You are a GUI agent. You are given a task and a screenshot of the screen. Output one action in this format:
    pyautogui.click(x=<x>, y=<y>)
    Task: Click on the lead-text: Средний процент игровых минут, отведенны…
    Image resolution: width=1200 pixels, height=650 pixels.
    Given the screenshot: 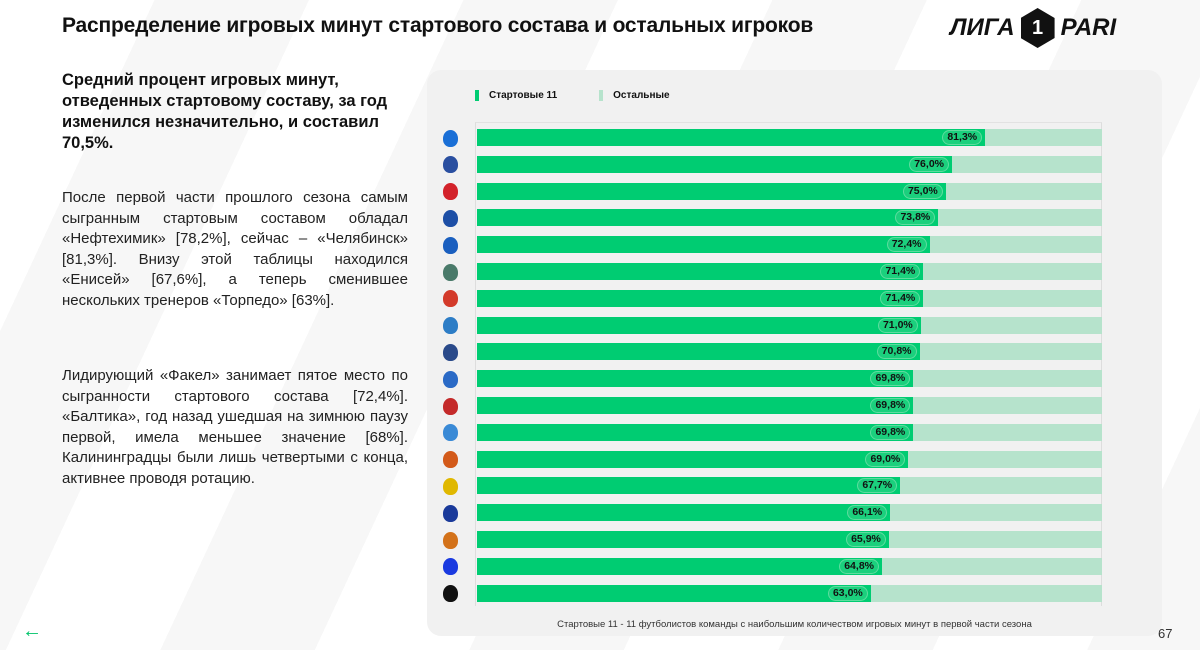 What is the action you would take?
    pyautogui.click(x=225, y=111)
    